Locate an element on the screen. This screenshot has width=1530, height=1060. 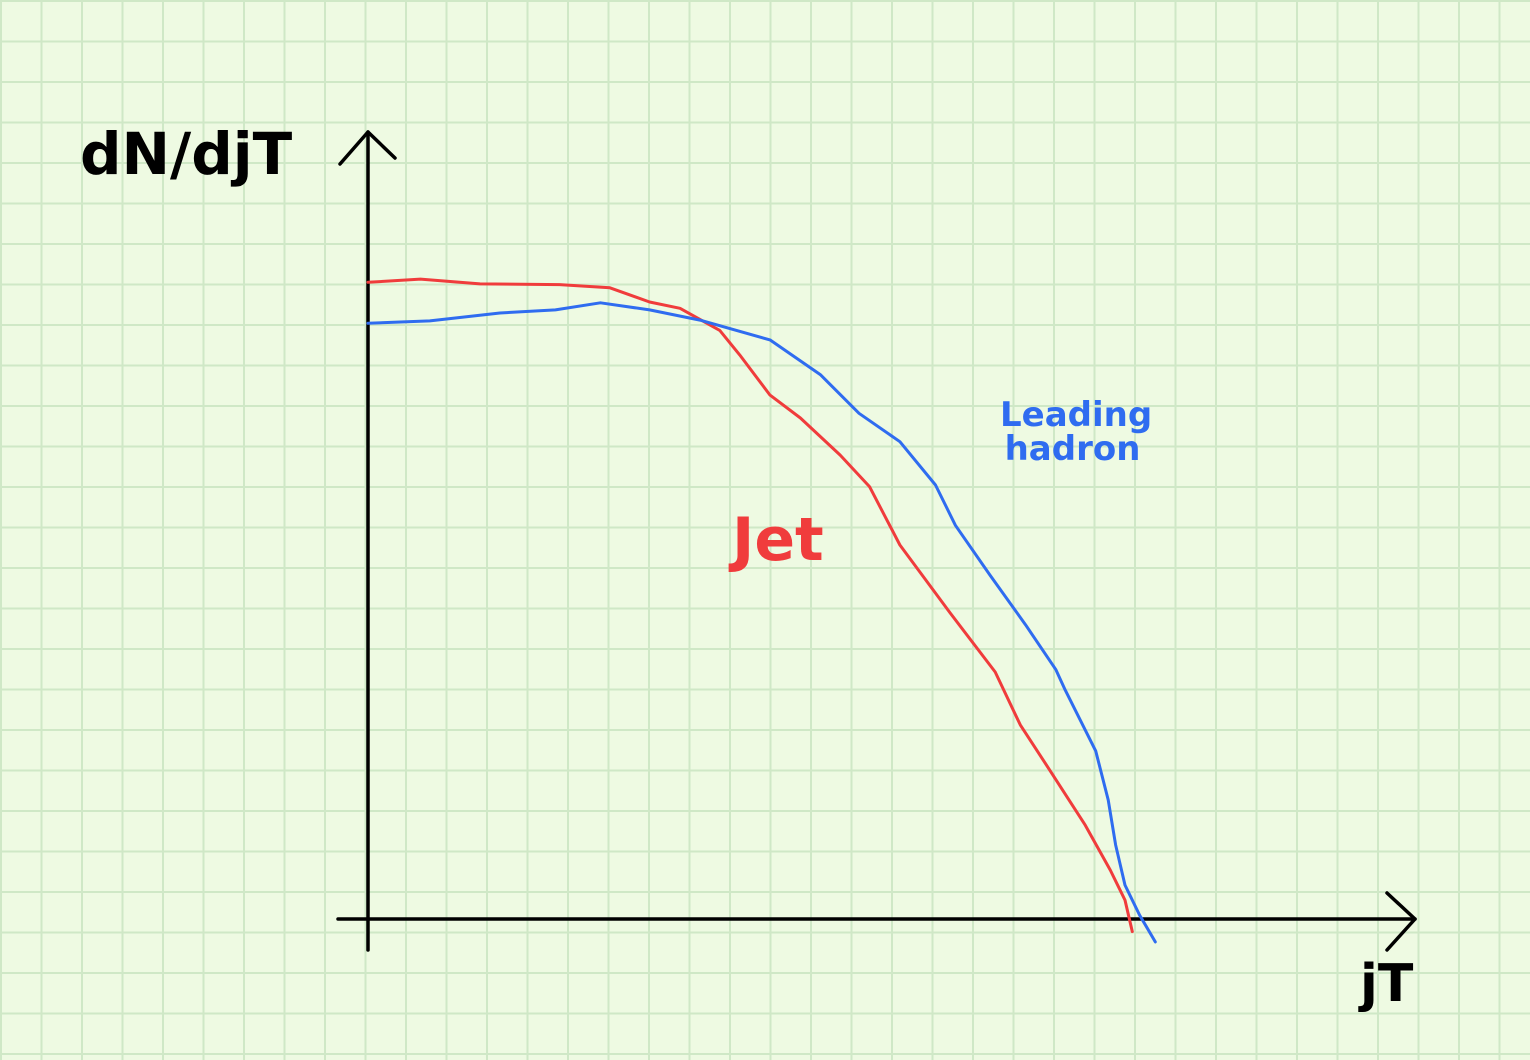
y-axis-label: dN/djT is located at coordinates (186, 154).